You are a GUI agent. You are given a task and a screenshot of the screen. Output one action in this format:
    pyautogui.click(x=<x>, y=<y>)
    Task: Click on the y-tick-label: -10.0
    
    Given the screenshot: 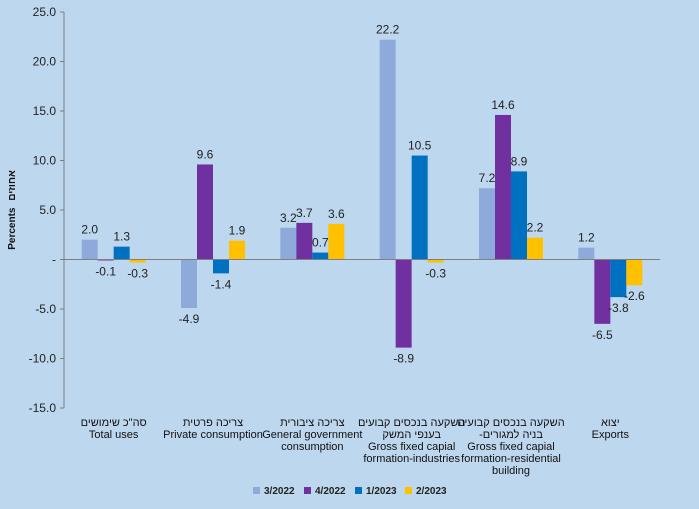 What is the action you would take?
    pyautogui.click(x=43, y=359)
    